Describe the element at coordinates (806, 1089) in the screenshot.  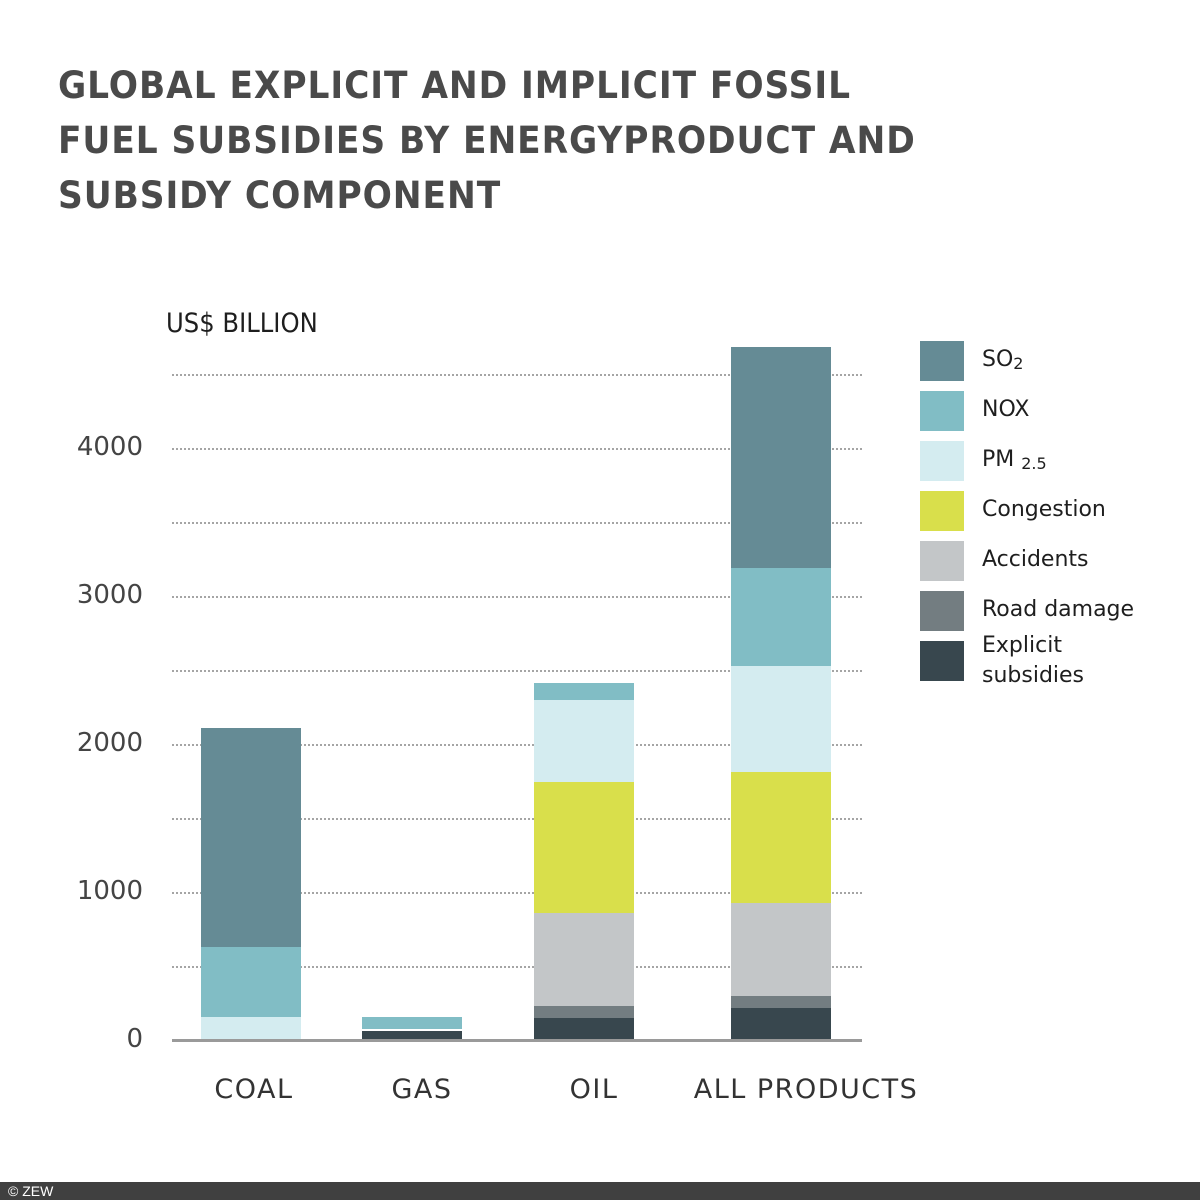
I see `x-label-all-products: ALL PRODUCTS` at that location.